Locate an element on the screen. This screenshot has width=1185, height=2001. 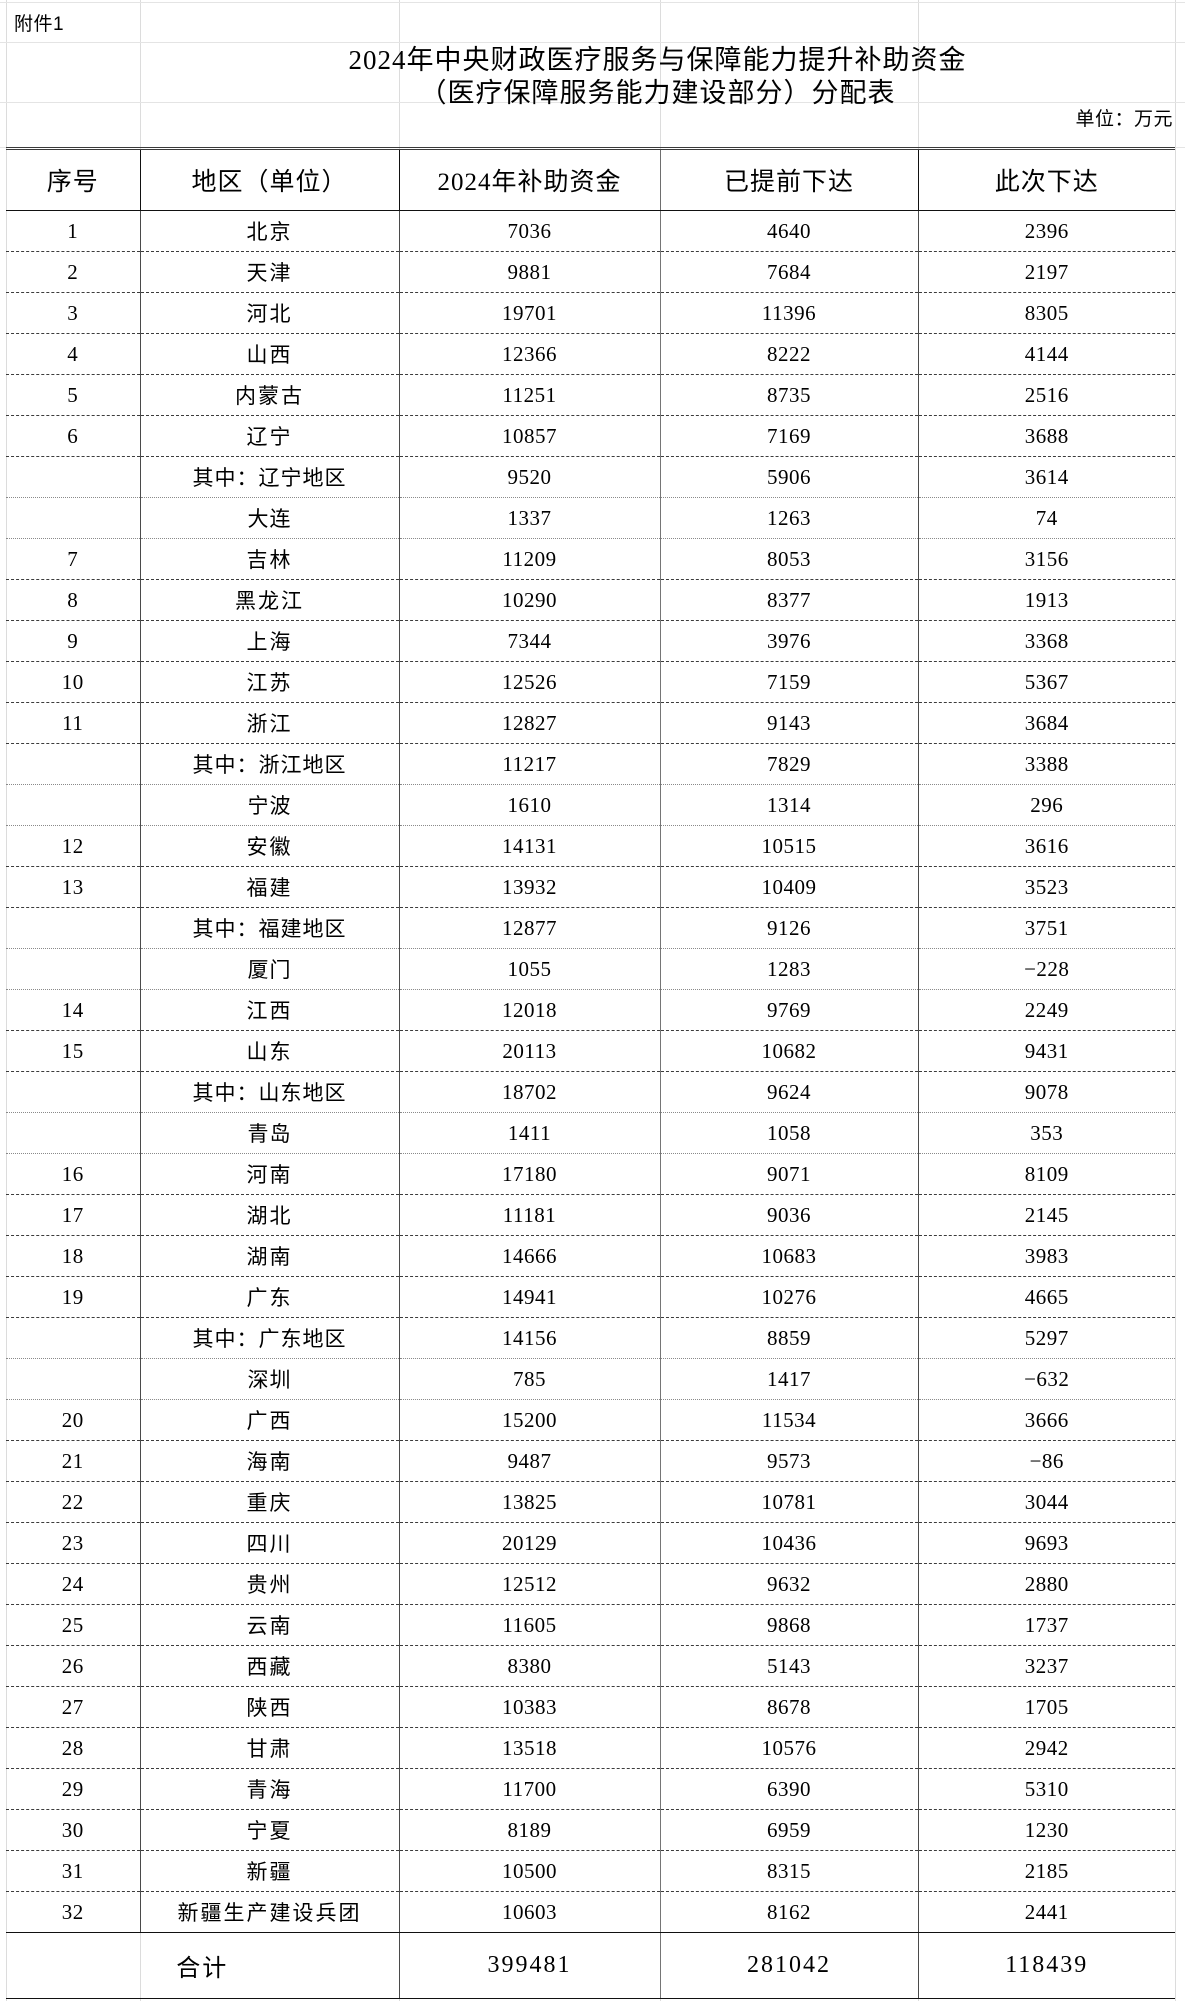
cell-this-time: 1737 is located at coordinates (1046, 1625).